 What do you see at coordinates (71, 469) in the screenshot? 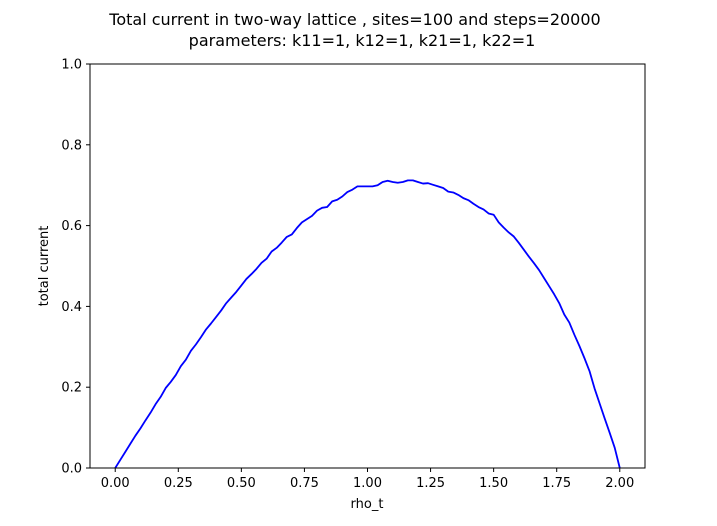
I see `y-tick-label: 0.0` at bounding box center [71, 469].